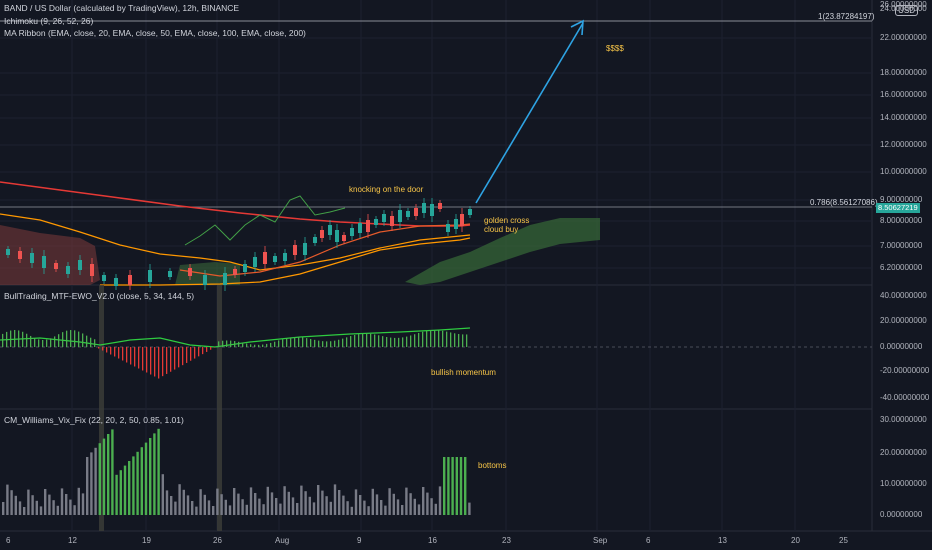 This screenshot has width=932, height=550. Describe the element at coordinates (50, 255) in the screenshot. I see `ichimoku-red-cloud` at that location.